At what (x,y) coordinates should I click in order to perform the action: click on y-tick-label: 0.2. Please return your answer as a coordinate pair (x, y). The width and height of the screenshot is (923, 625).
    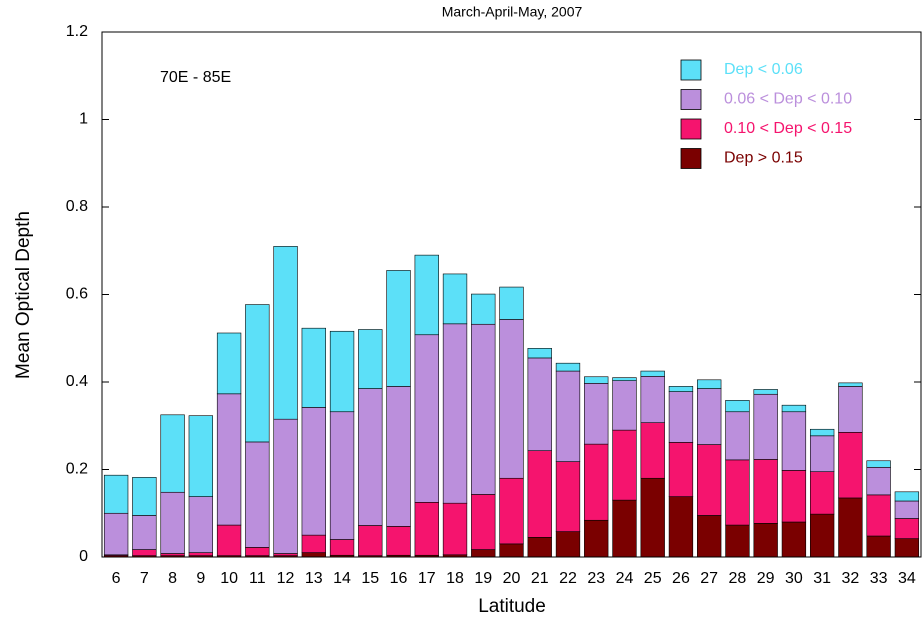
    Looking at the image, I should click on (77, 469).